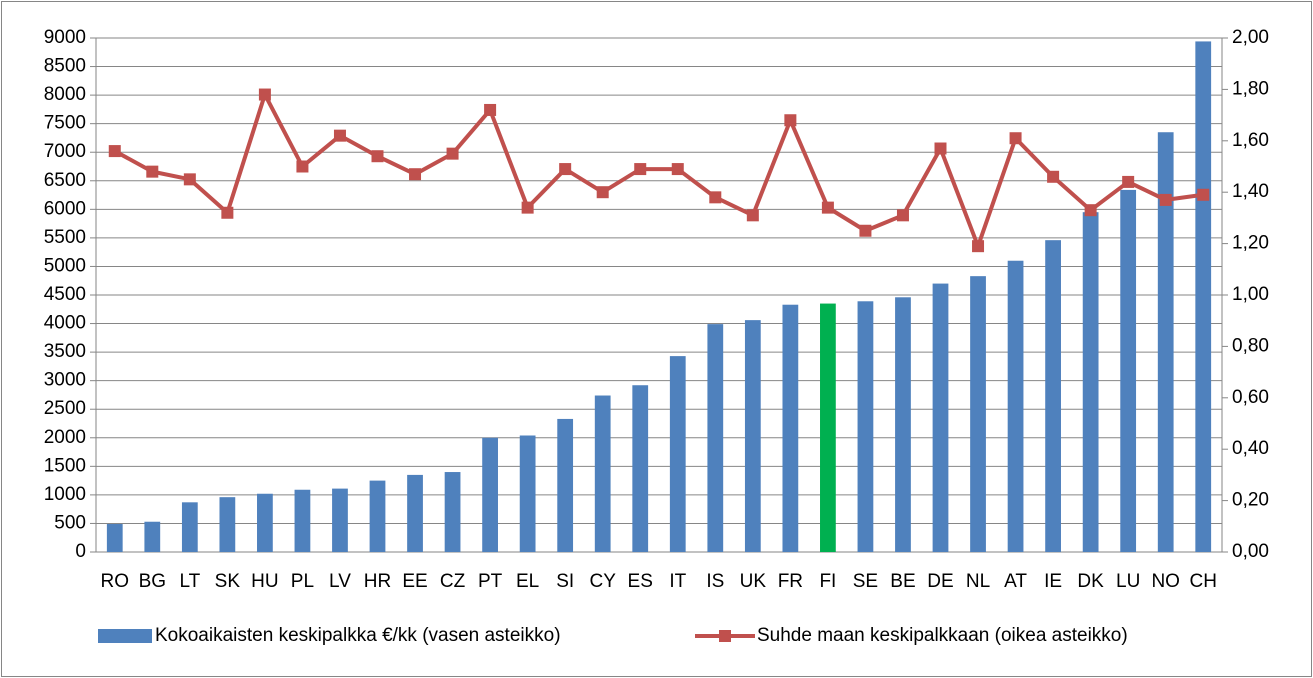  I want to click on y-tick-label: 9000, so click(65, 37).